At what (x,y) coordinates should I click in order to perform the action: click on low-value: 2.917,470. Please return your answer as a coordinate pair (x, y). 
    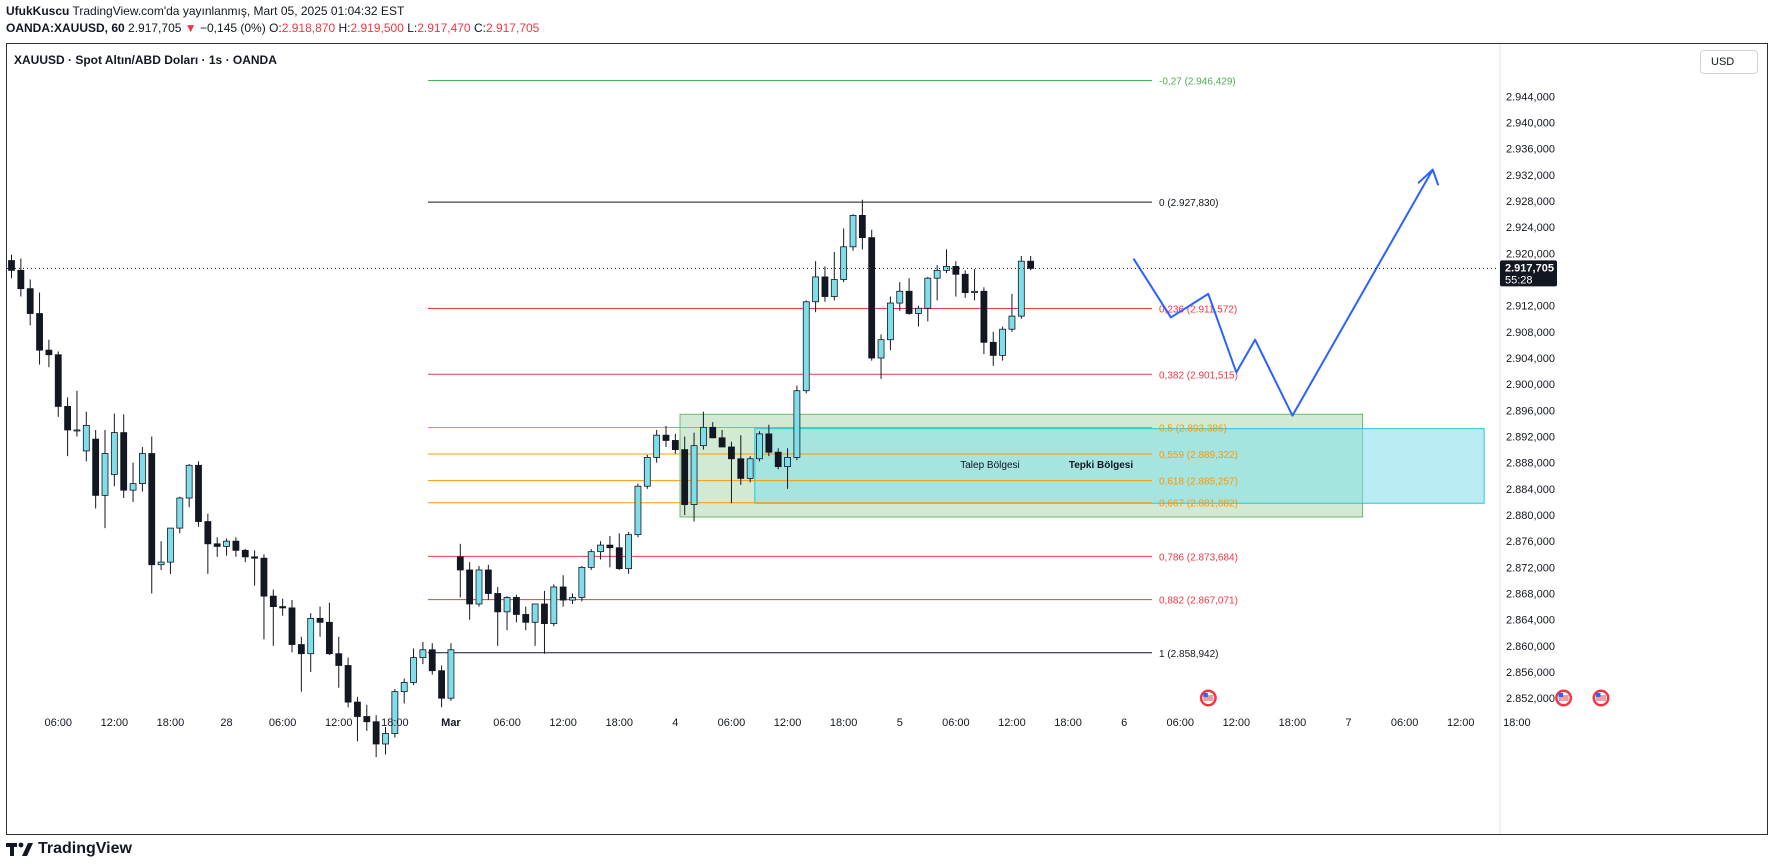
    Looking at the image, I should click on (444, 28).